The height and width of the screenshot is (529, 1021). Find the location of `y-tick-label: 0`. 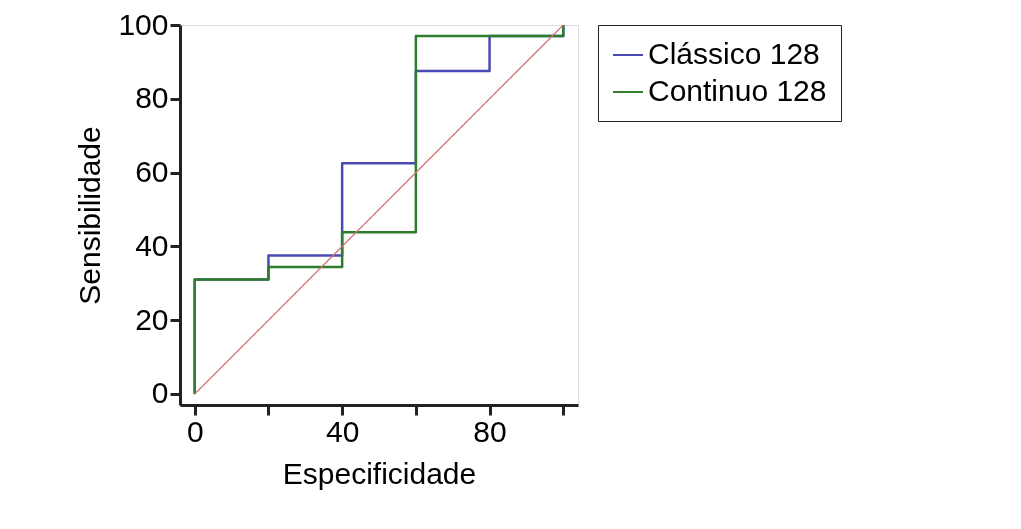

y-tick-label: 0 is located at coordinates (160, 393).